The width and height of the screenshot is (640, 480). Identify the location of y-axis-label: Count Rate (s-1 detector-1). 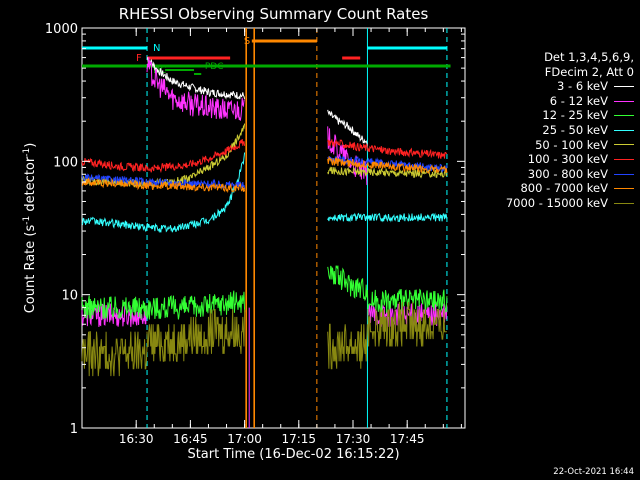
(30, 228).